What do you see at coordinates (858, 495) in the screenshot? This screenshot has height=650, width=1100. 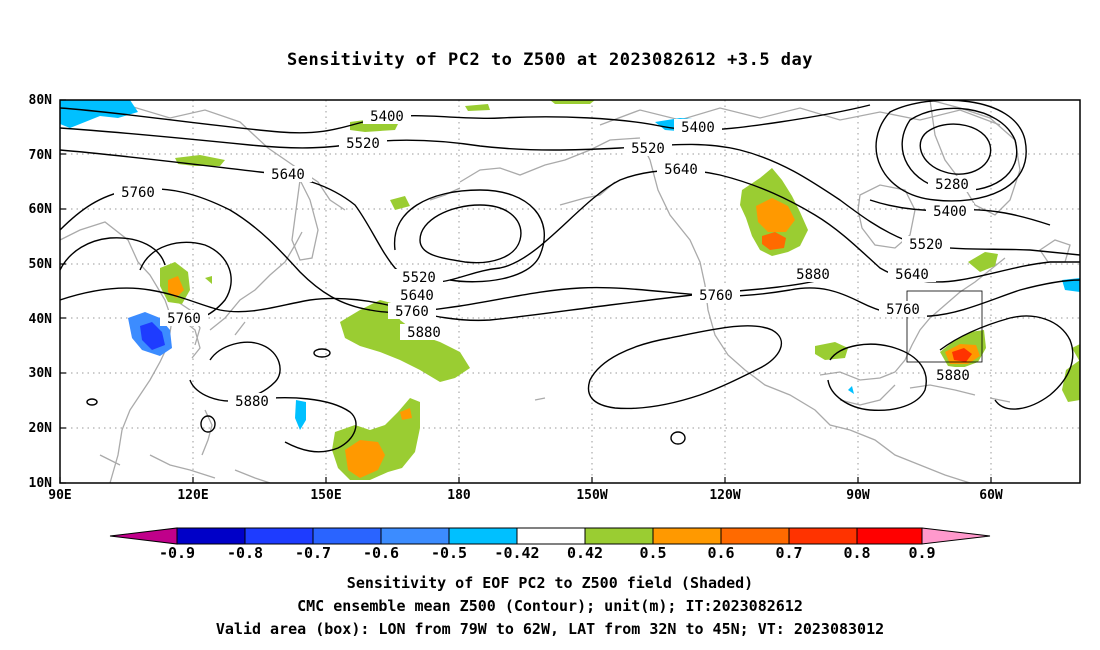 I see `lon-label: 90W` at bounding box center [858, 495].